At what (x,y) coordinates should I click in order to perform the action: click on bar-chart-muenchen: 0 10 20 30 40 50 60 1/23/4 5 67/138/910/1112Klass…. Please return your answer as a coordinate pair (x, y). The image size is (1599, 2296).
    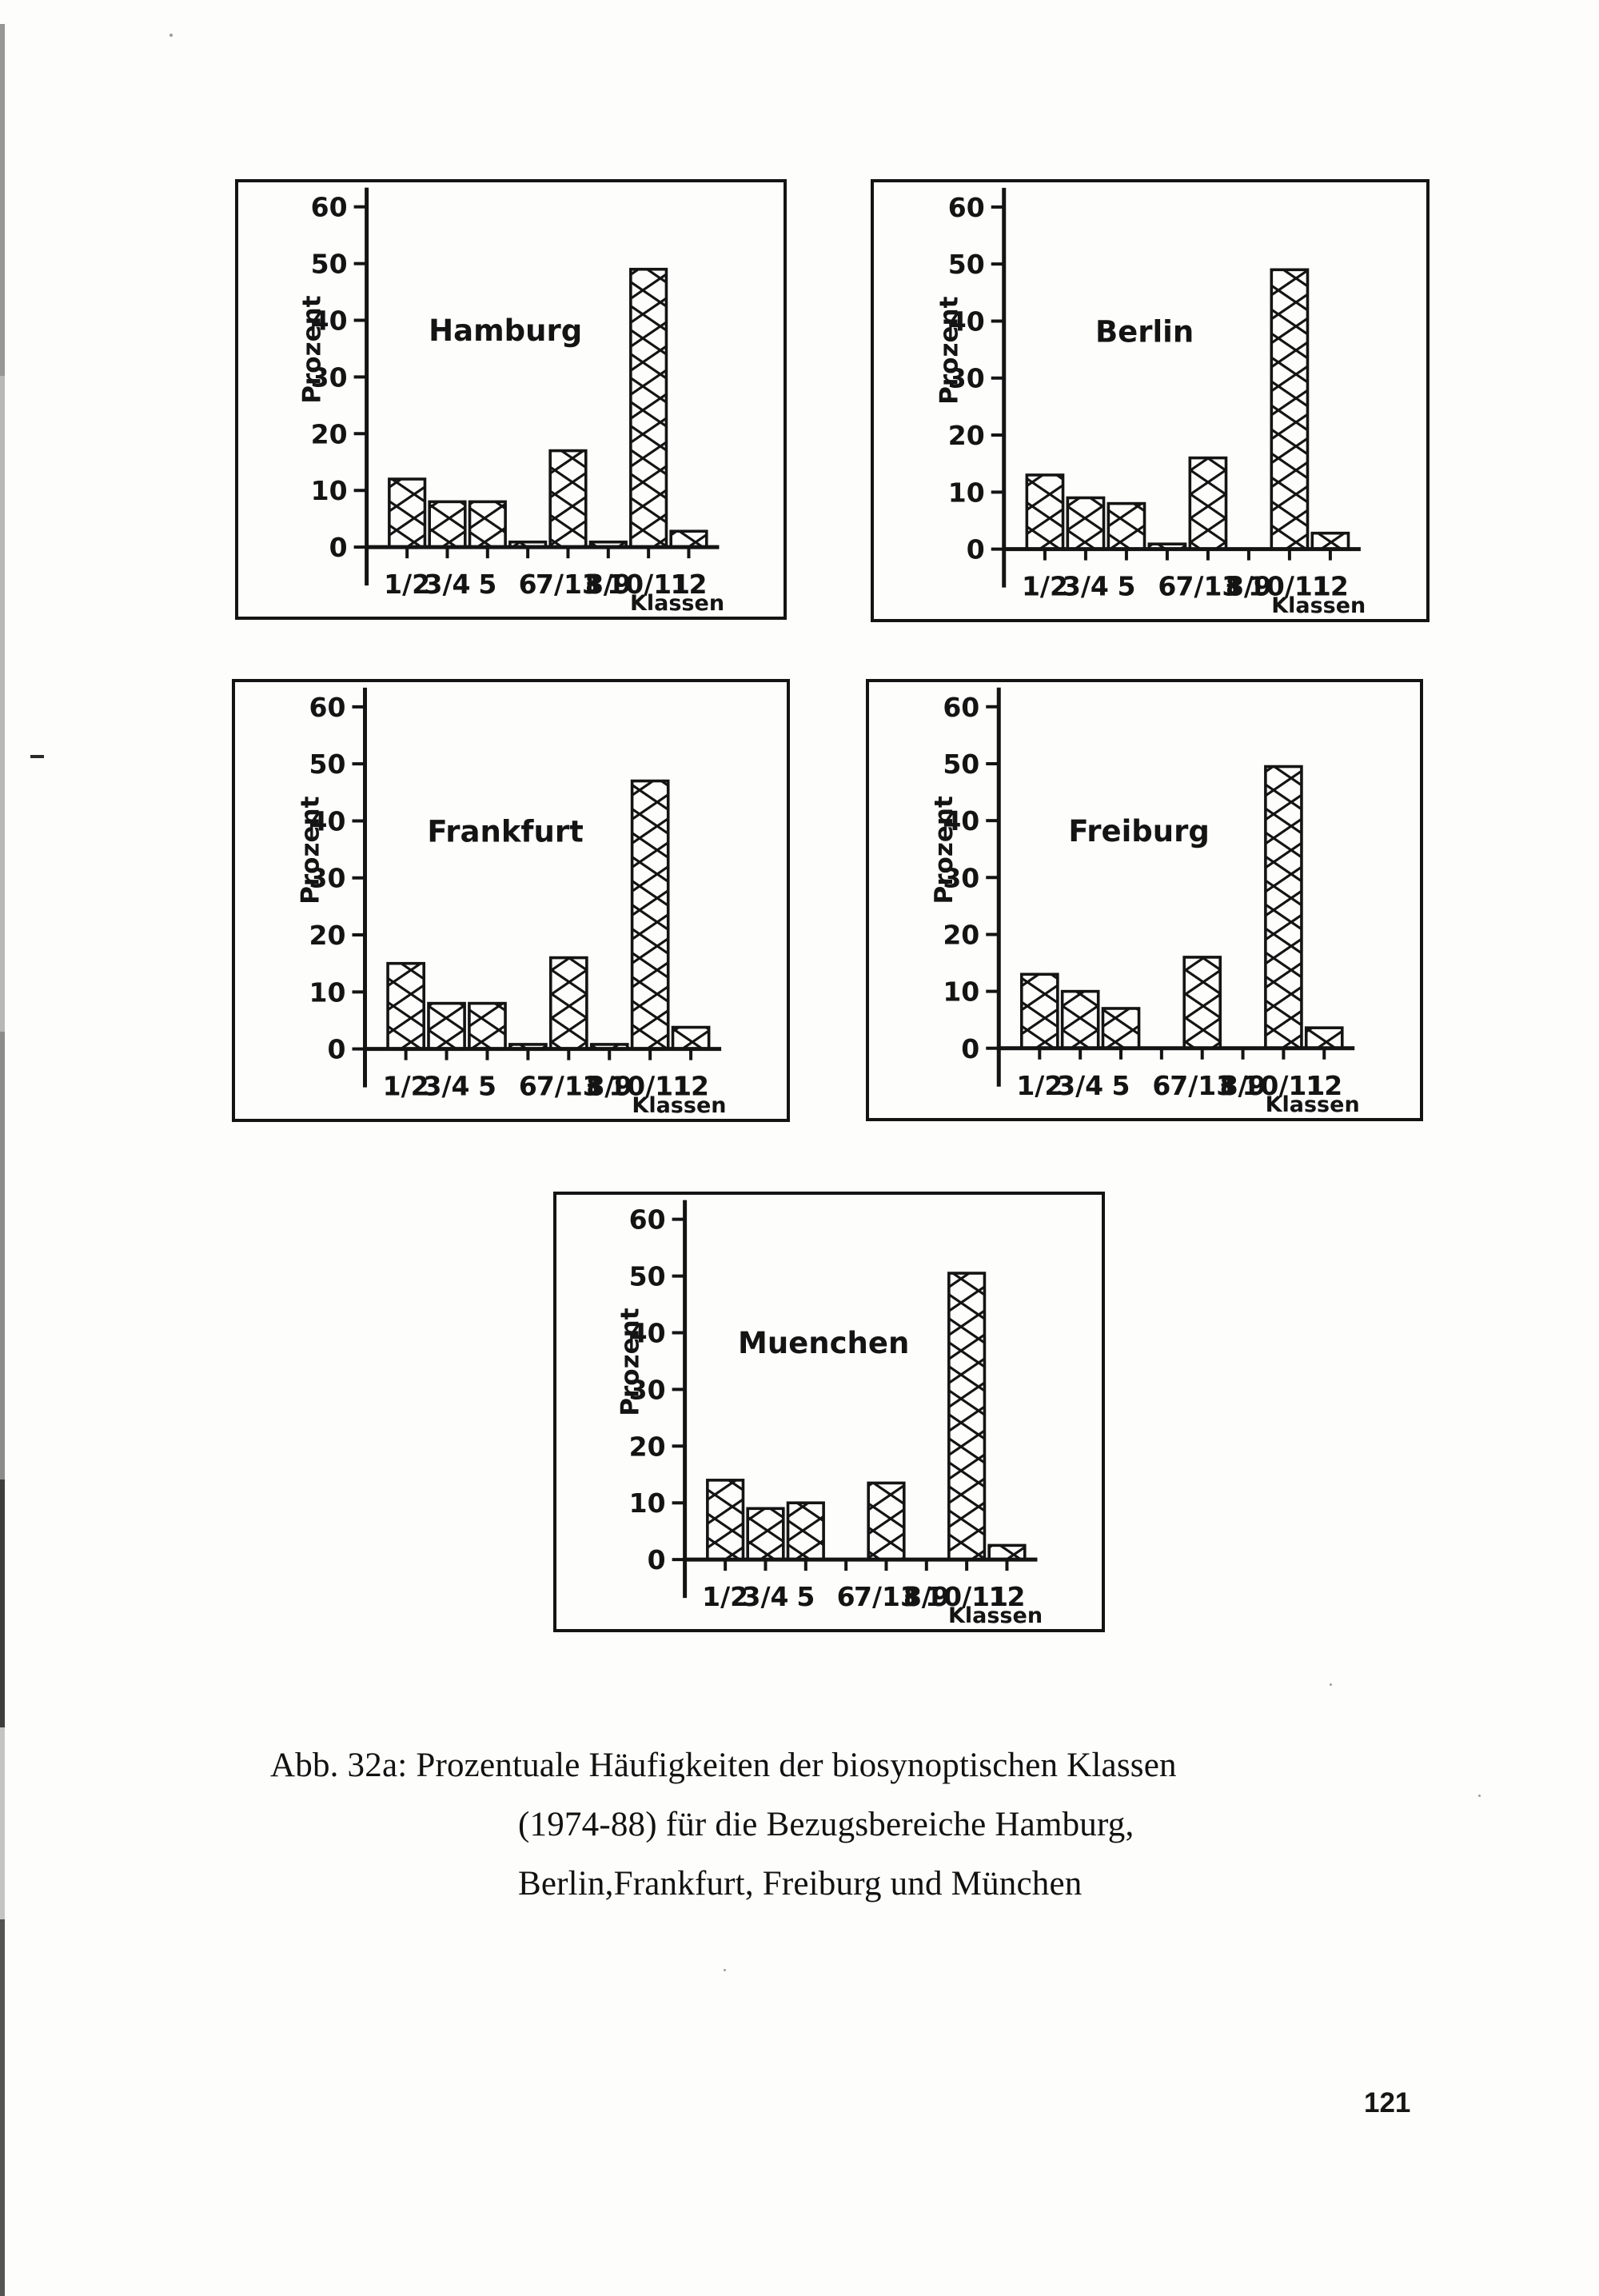
    Looking at the image, I should click on (829, 1414).